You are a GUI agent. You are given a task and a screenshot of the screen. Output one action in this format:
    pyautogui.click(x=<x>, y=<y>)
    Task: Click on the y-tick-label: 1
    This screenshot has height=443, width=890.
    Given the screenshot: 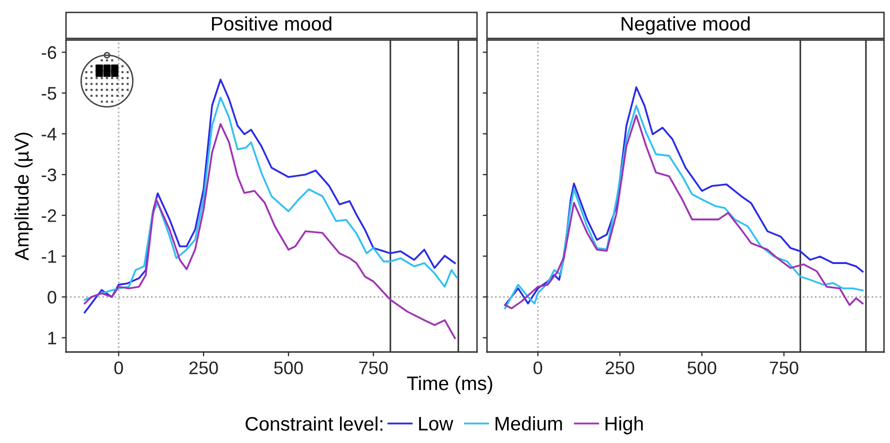 What is the action you would take?
    pyautogui.click(x=52, y=338)
    